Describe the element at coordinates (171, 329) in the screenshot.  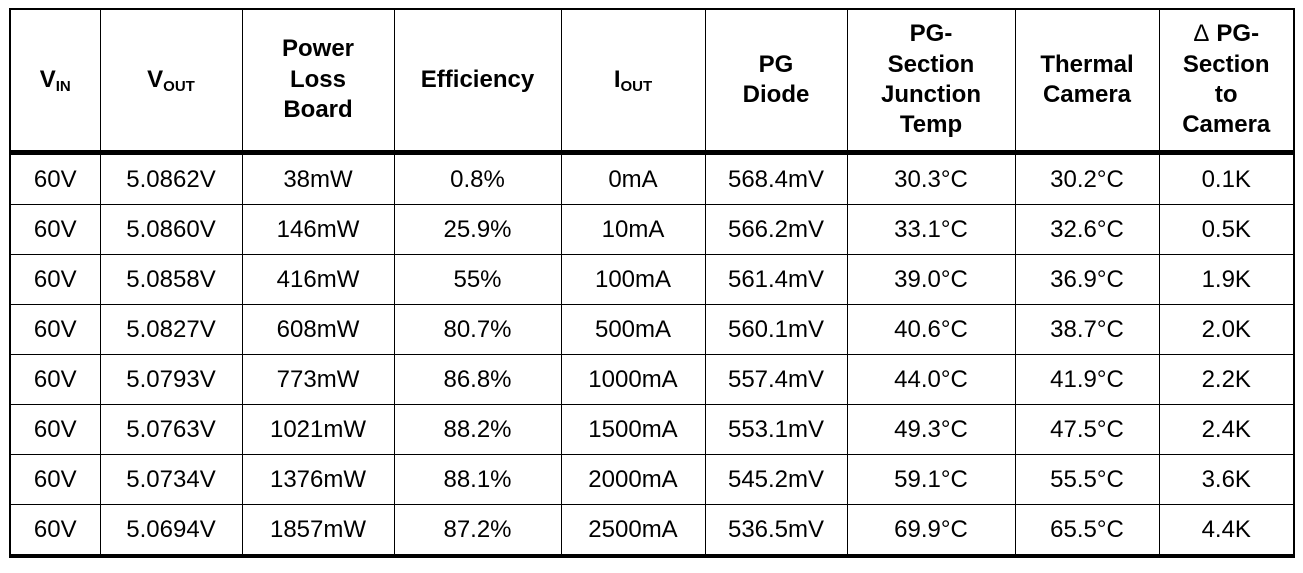
I see `cell-vout: 5.0827V` at that location.